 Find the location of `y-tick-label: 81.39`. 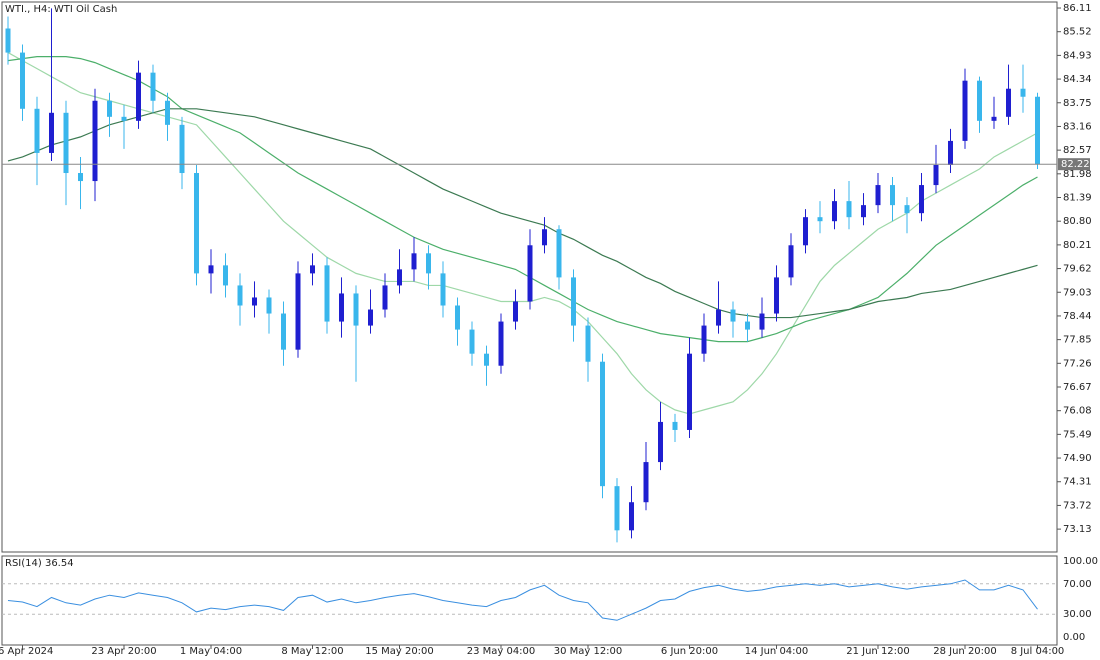

y-tick-label: 81.39 is located at coordinates (1077, 198).